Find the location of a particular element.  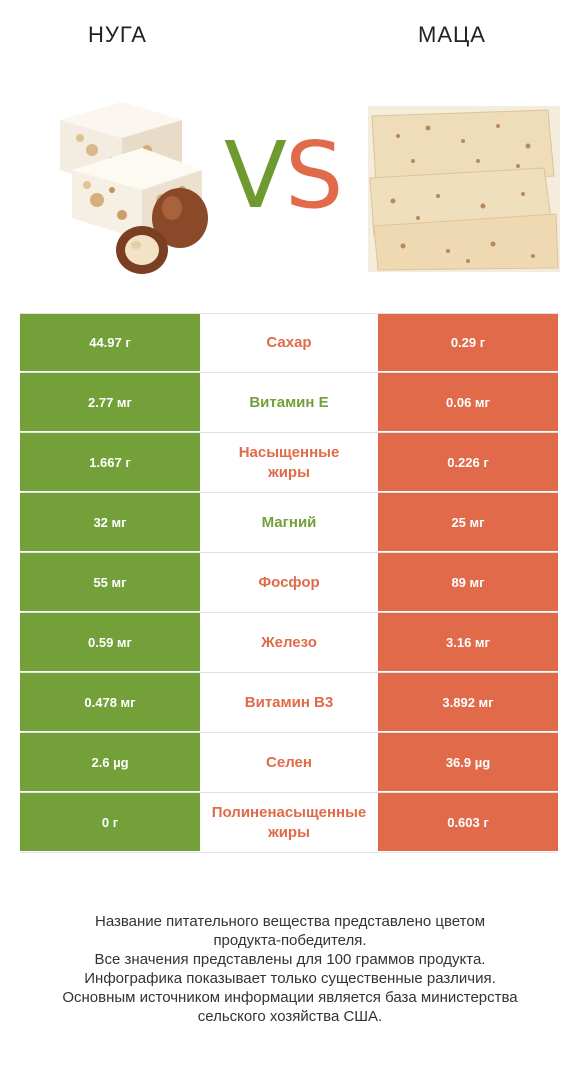

nutrient-label: Витамин E is located at coordinates (289, 402).